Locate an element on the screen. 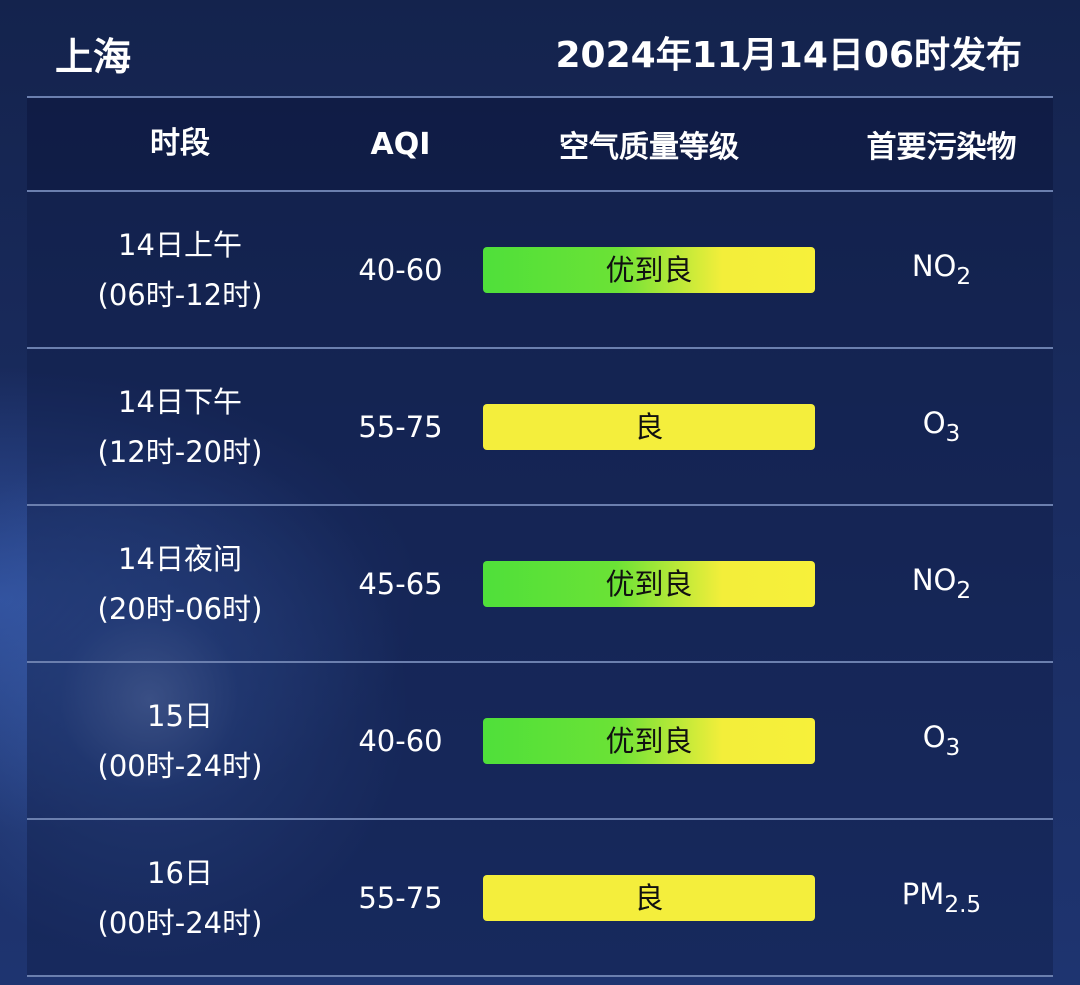 The width and height of the screenshot is (1080, 985). period-range: (20时-06时) is located at coordinates (180, 608).